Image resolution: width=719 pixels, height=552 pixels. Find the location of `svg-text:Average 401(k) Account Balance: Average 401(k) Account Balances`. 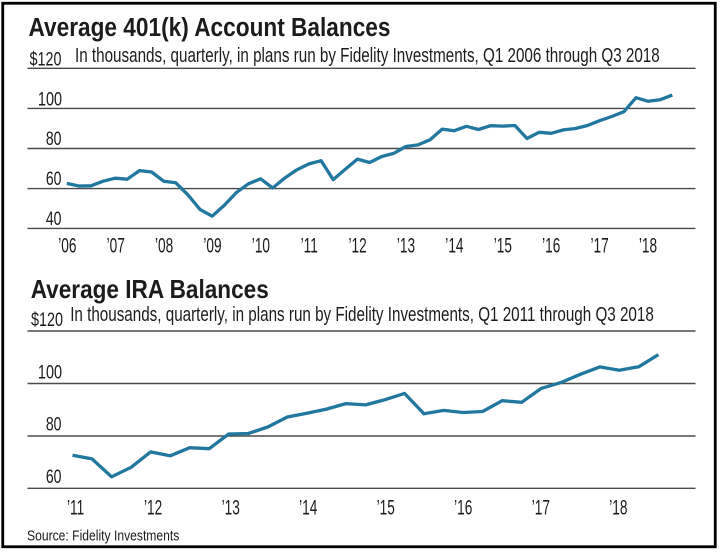

svg-text:Average 401(k) Account Balance: Average 401(k) Account Balances is located at coordinates (210, 28).